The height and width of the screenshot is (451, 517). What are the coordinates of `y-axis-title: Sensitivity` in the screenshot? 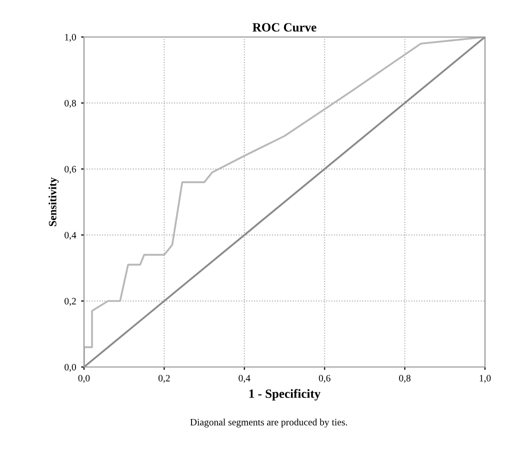 It's located at (53, 201).